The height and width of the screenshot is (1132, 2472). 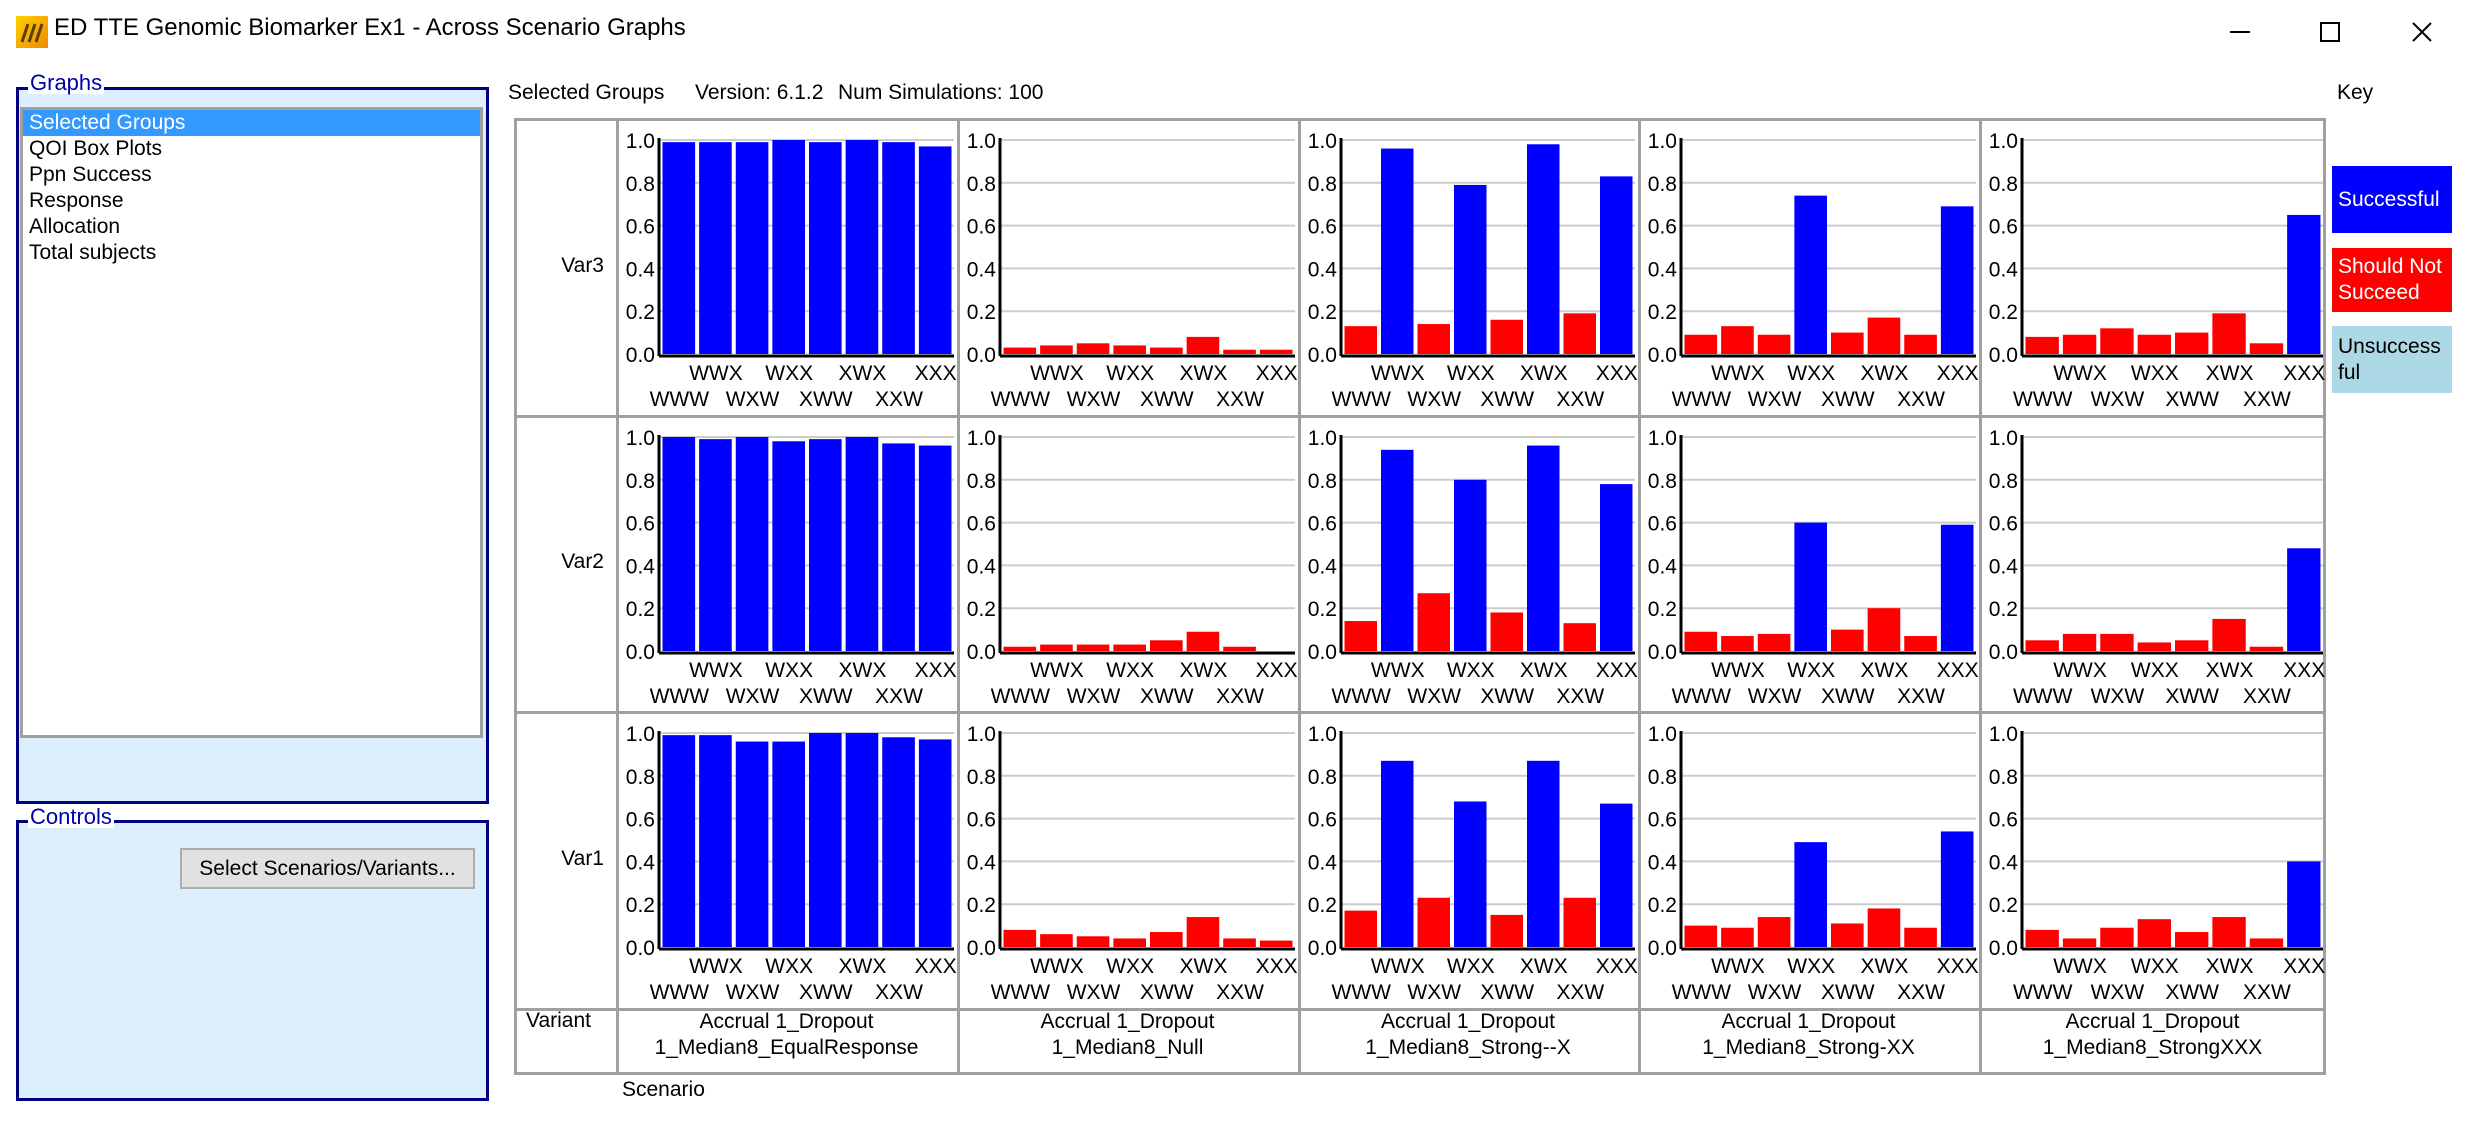 What do you see at coordinates (582, 858) in the screenshot?
I see `row-label-var1: Var1` at bounding box center [582, 858].